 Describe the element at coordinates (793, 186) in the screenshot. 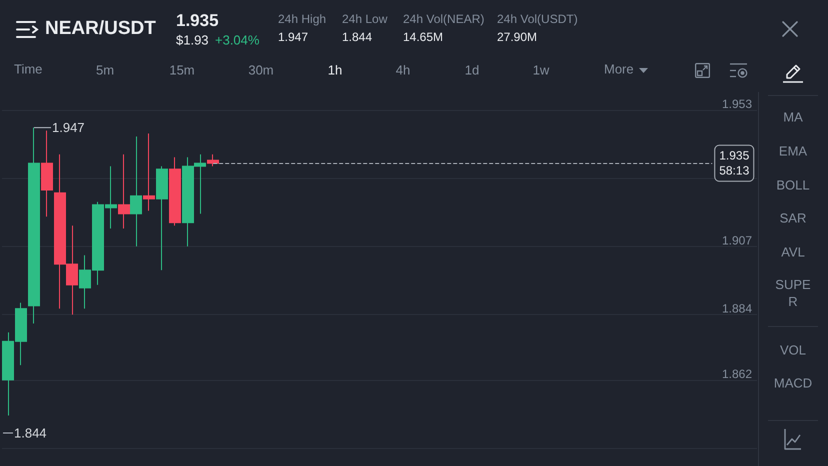

I see `text: BOLL` at that location.